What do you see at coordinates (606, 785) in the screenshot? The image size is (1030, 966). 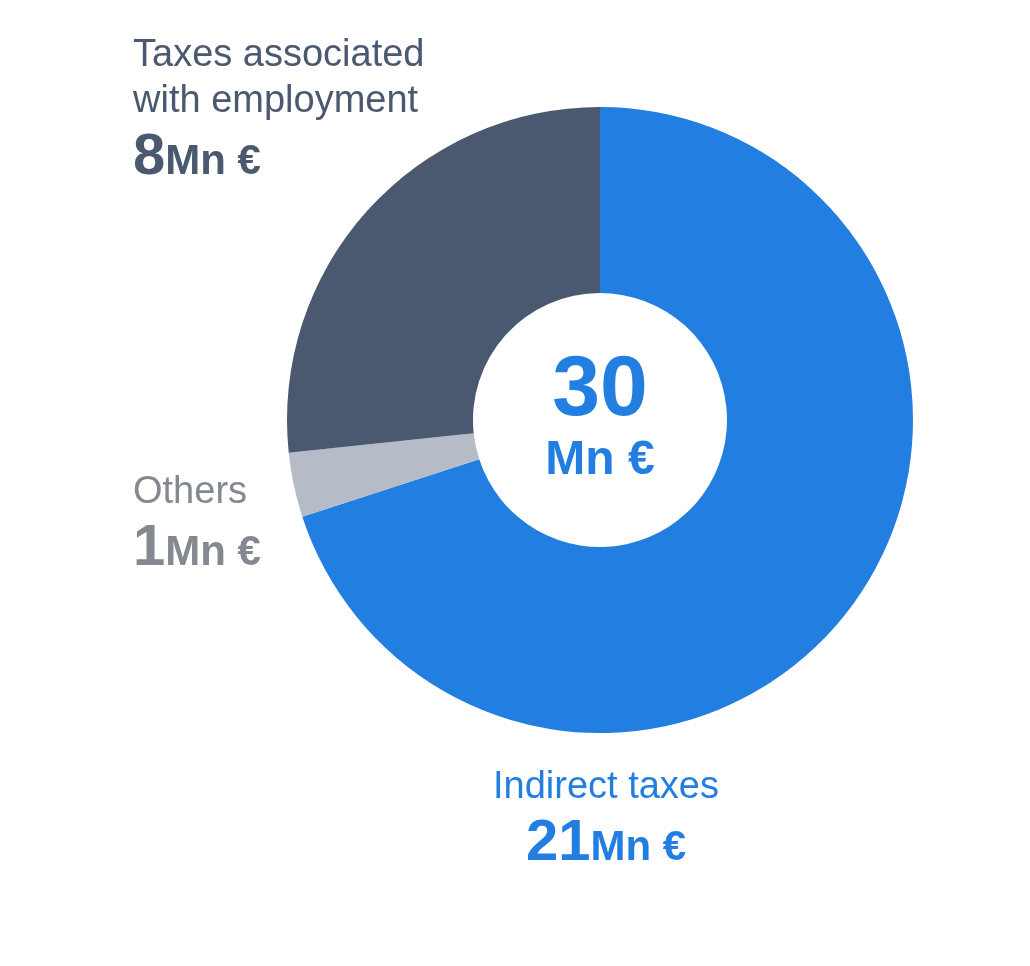 I see `slice-label: Indirect taxes` at bounding box center [606, 785].